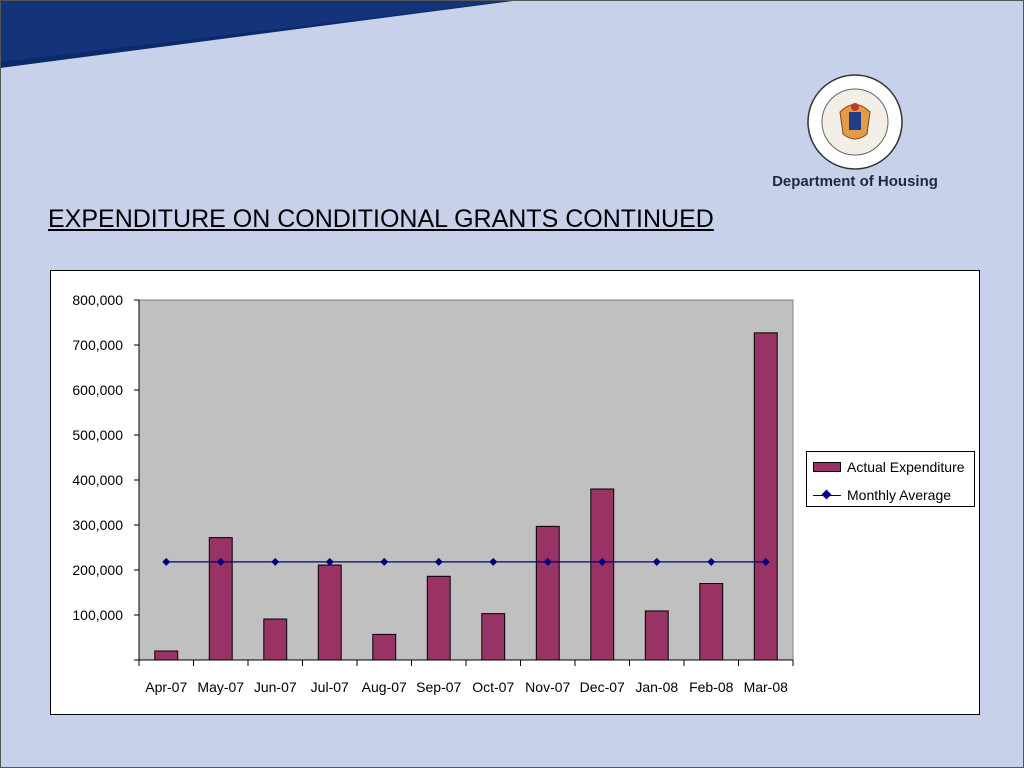 The image size is (1024, 768). What do you see at coordinates (656, 687) in the screenshot?
I see `x-tick-label: Jan-08` at bounding box center [656, 687].